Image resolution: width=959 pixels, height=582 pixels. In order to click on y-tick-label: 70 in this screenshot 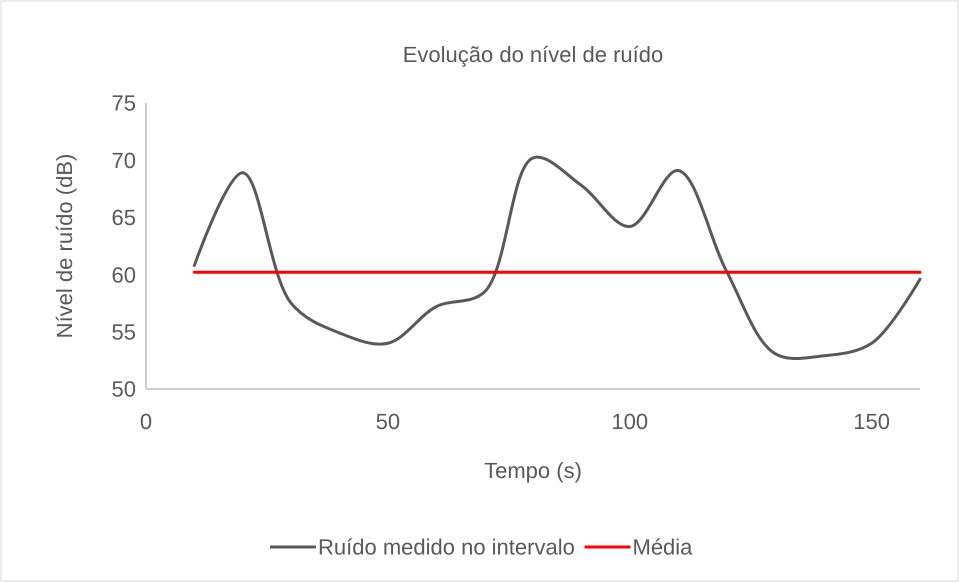, I will do `click(124, 160)`.